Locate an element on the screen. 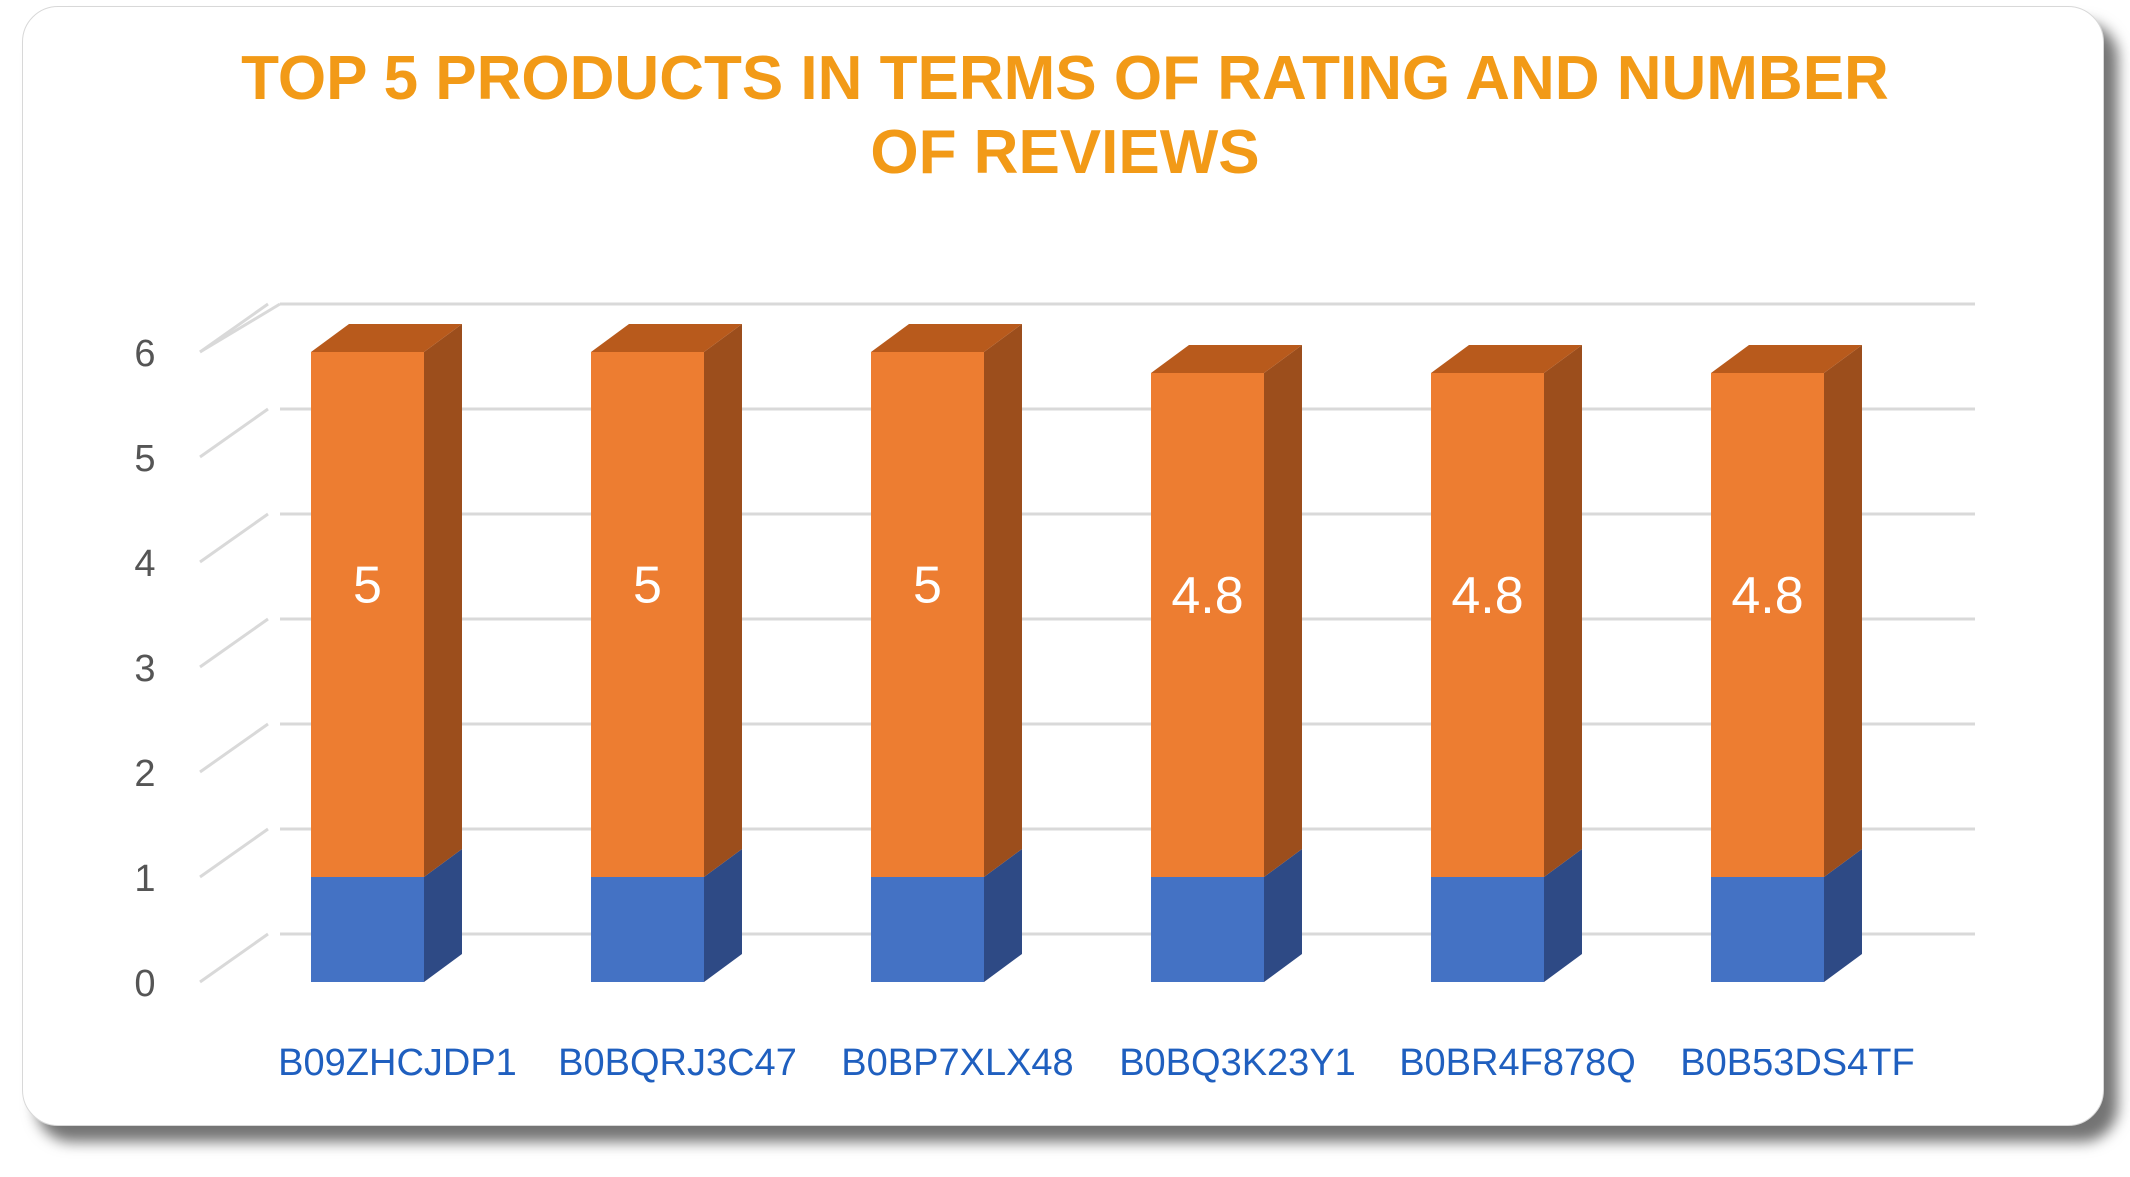  x-tick-label: B0BR4F878Q is located at coordinates (1517, 1063).